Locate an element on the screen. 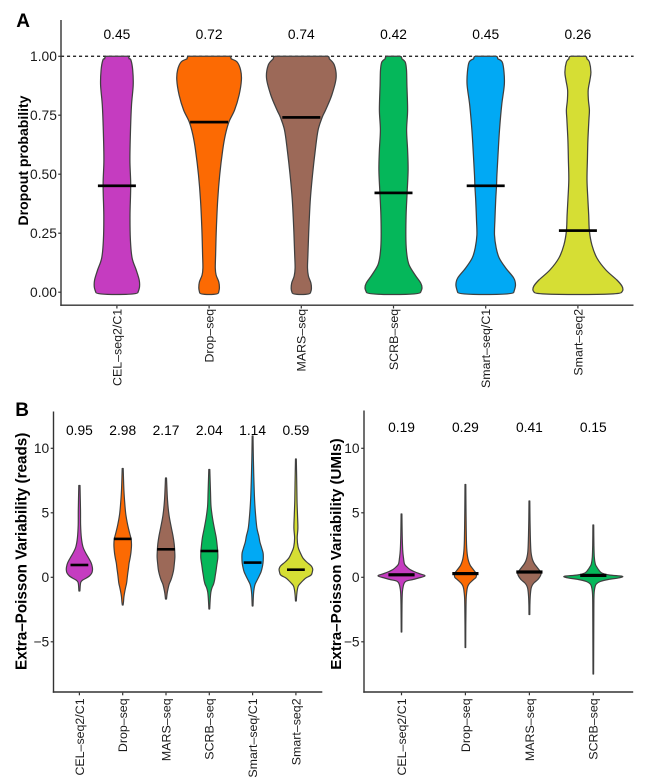 Image resolution: width=645 pixels, height=783 pixels. svg-text: 1.00 is located at coordinates (43, 56).